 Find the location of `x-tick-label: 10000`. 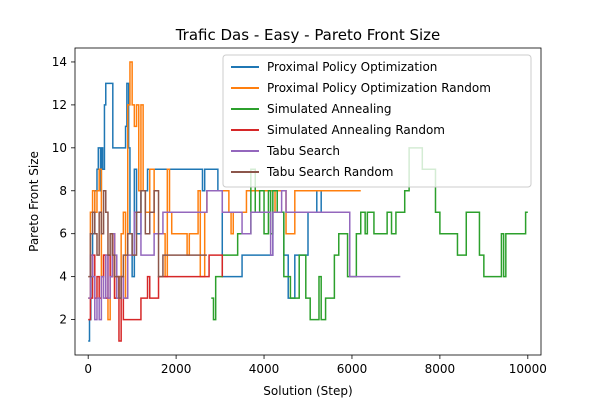

x-tick-label: 10000 is located at coordinates (528, 369).